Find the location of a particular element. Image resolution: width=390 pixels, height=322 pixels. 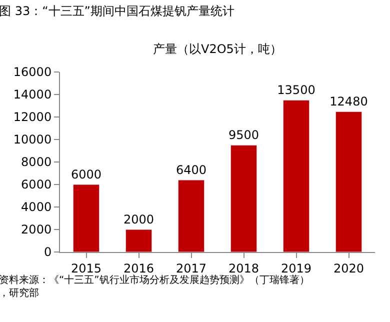

x-tick-label: 2016 is located at coordinates (138, 268).